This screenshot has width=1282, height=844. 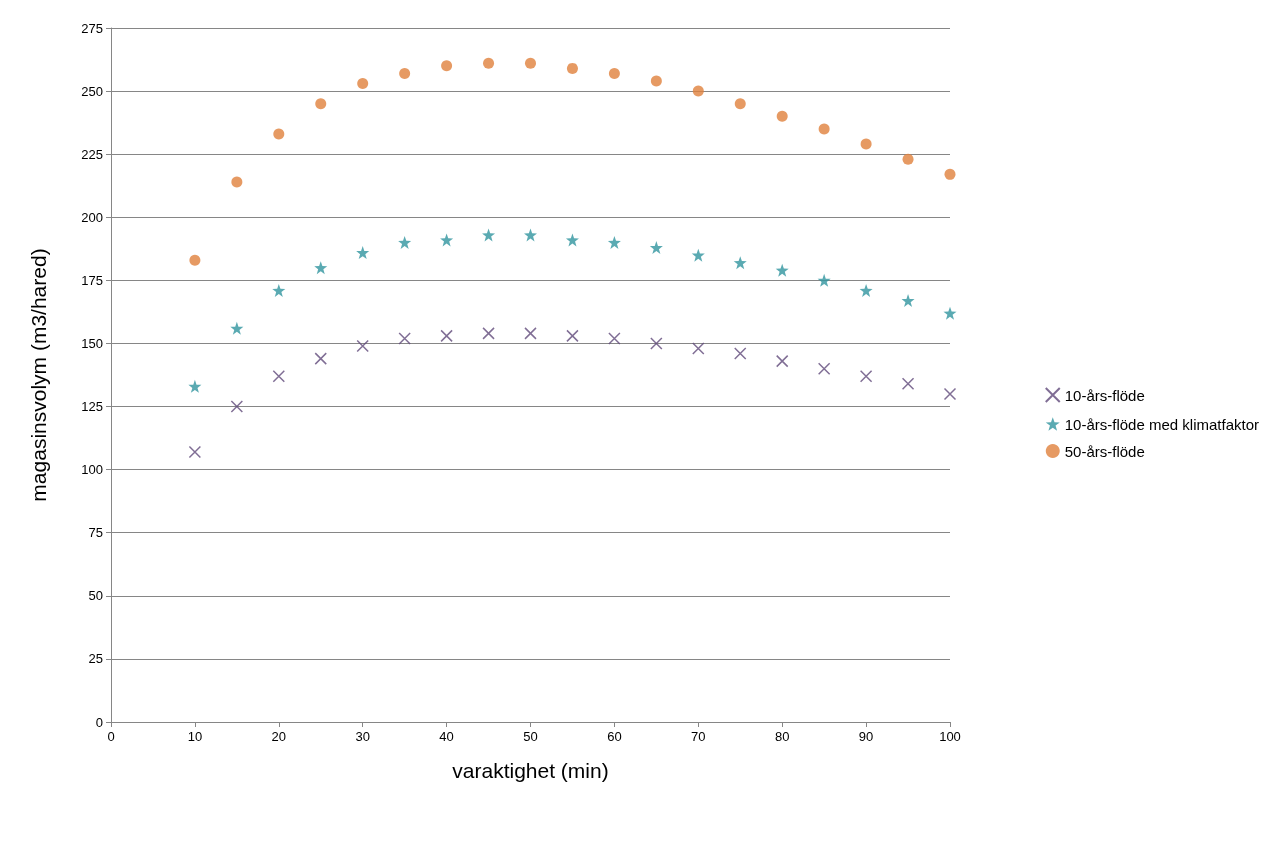 What do you see at coordinates (782, 736) in the screenshot?
I see `x-tick-label: 80` at bounding box center [782, 736].